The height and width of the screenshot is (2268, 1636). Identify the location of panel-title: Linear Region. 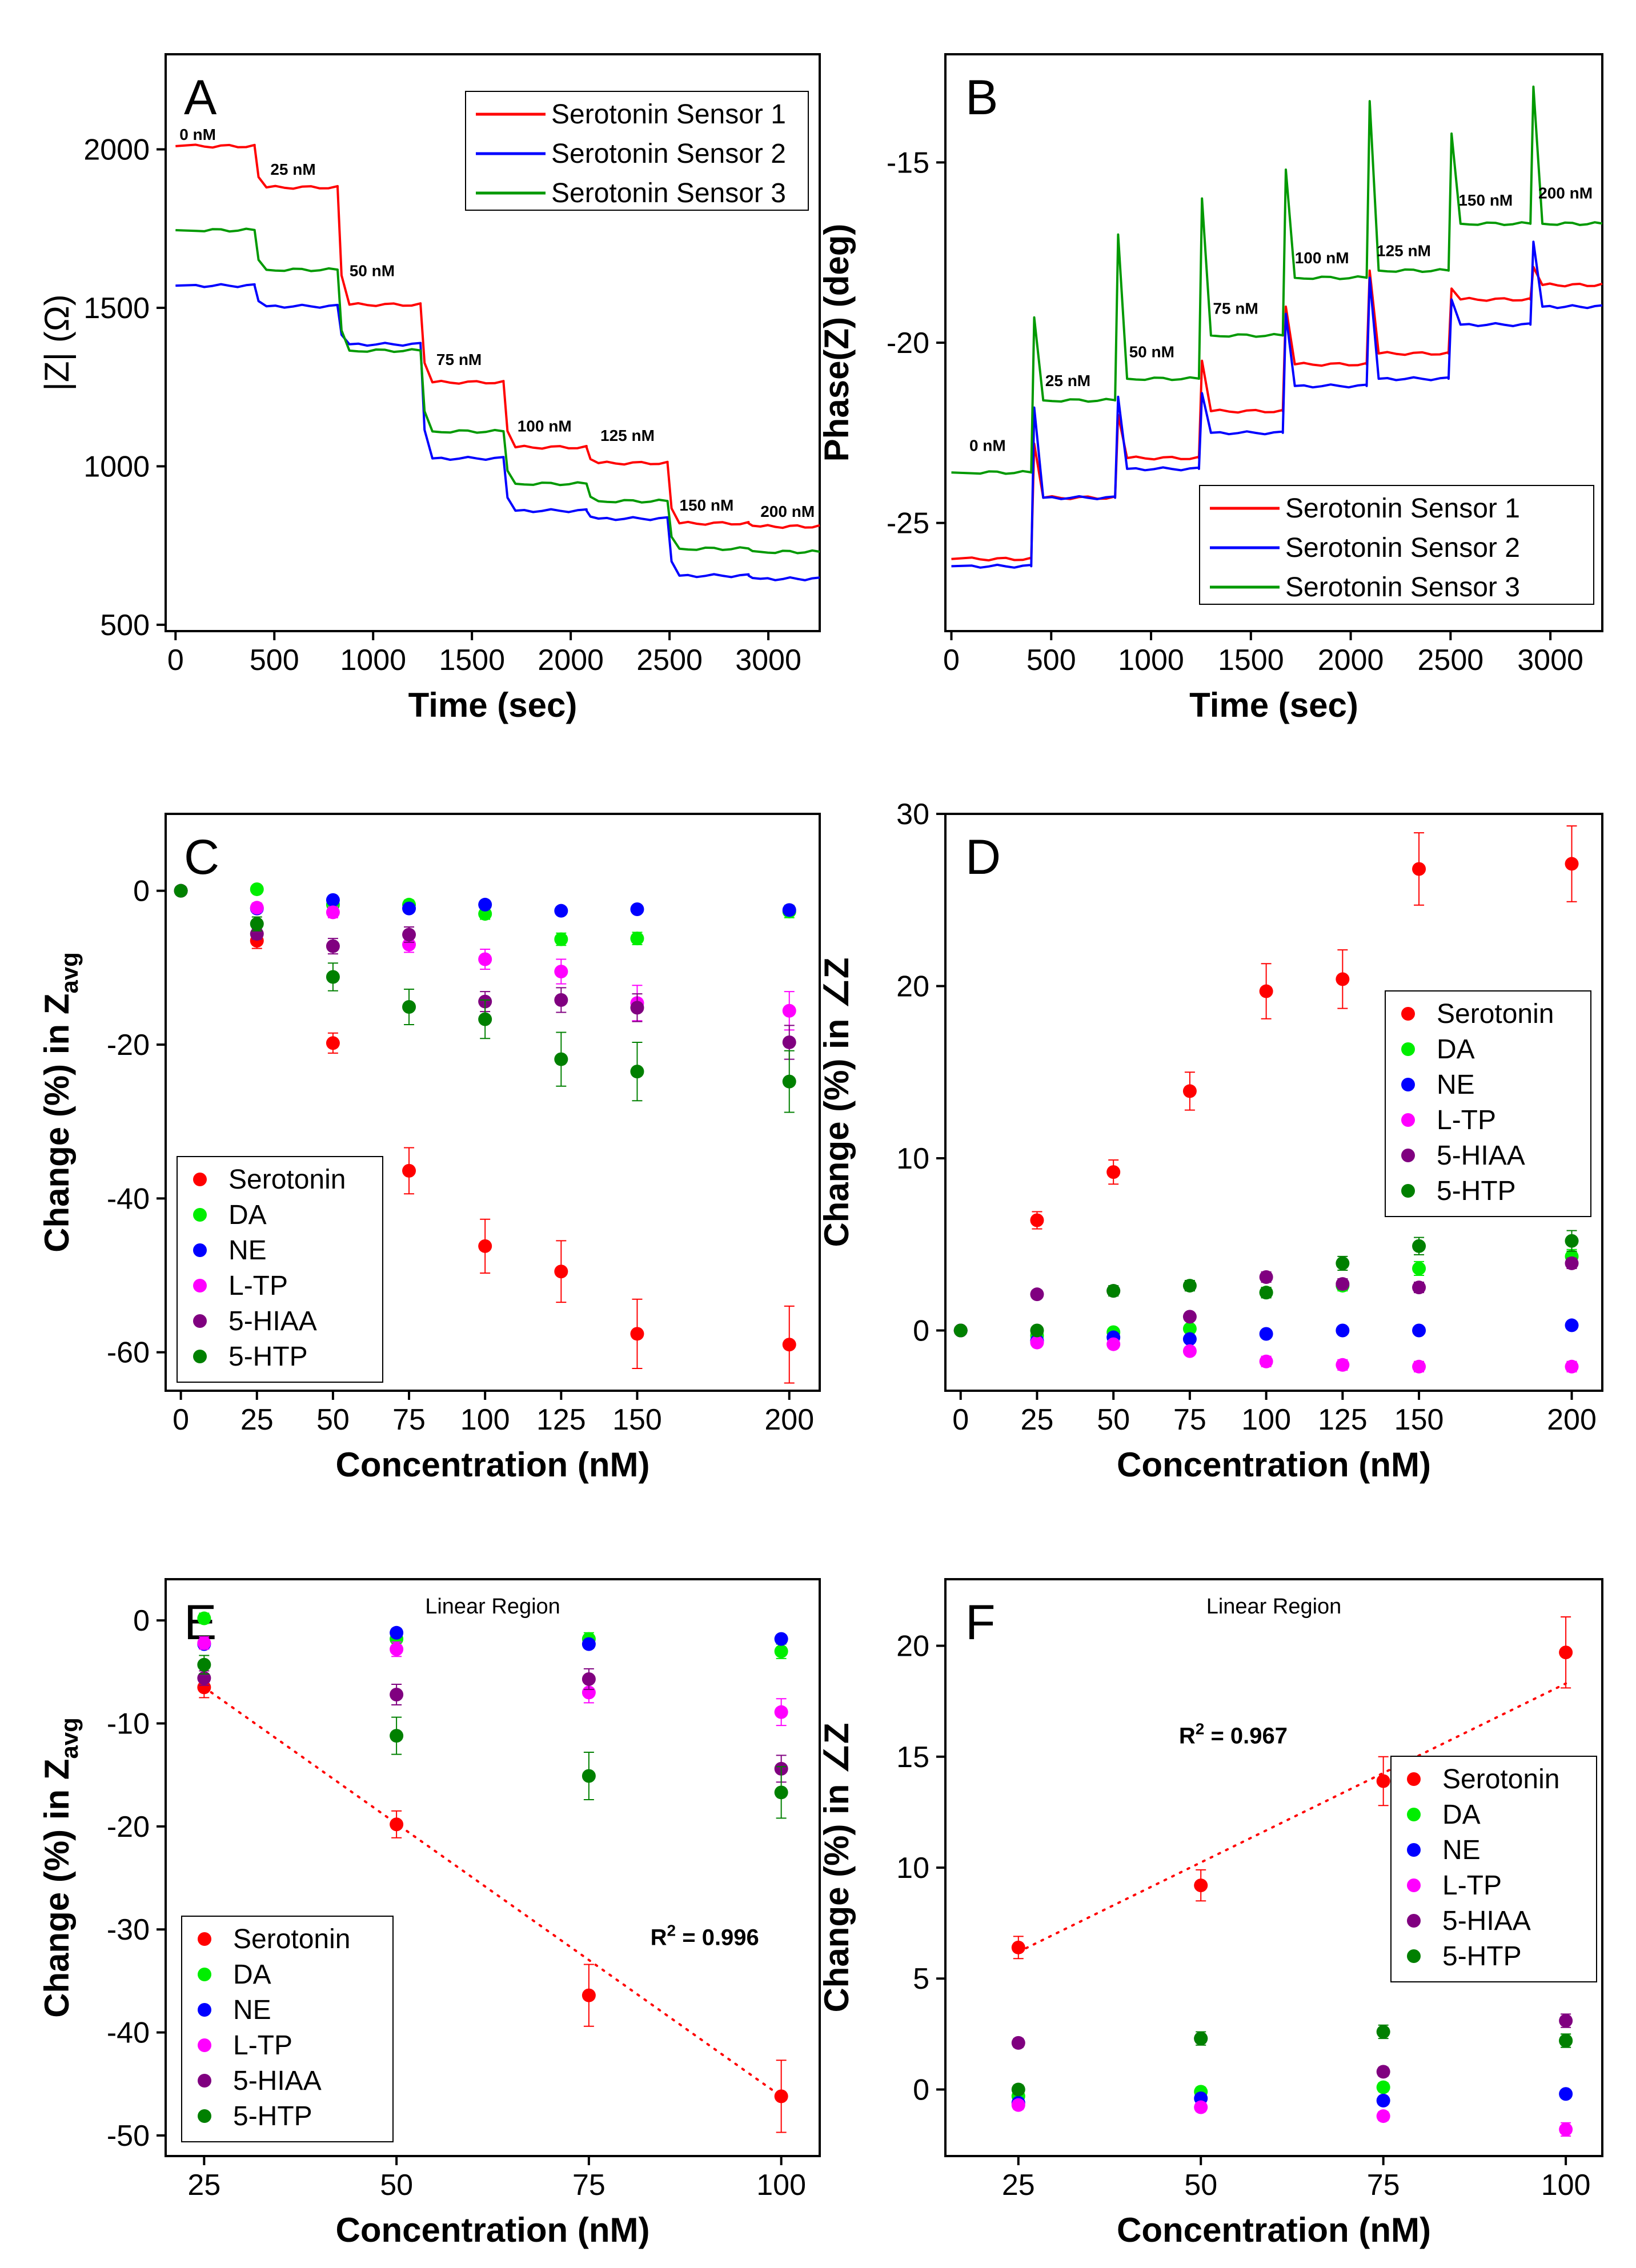
(1274, 1607).